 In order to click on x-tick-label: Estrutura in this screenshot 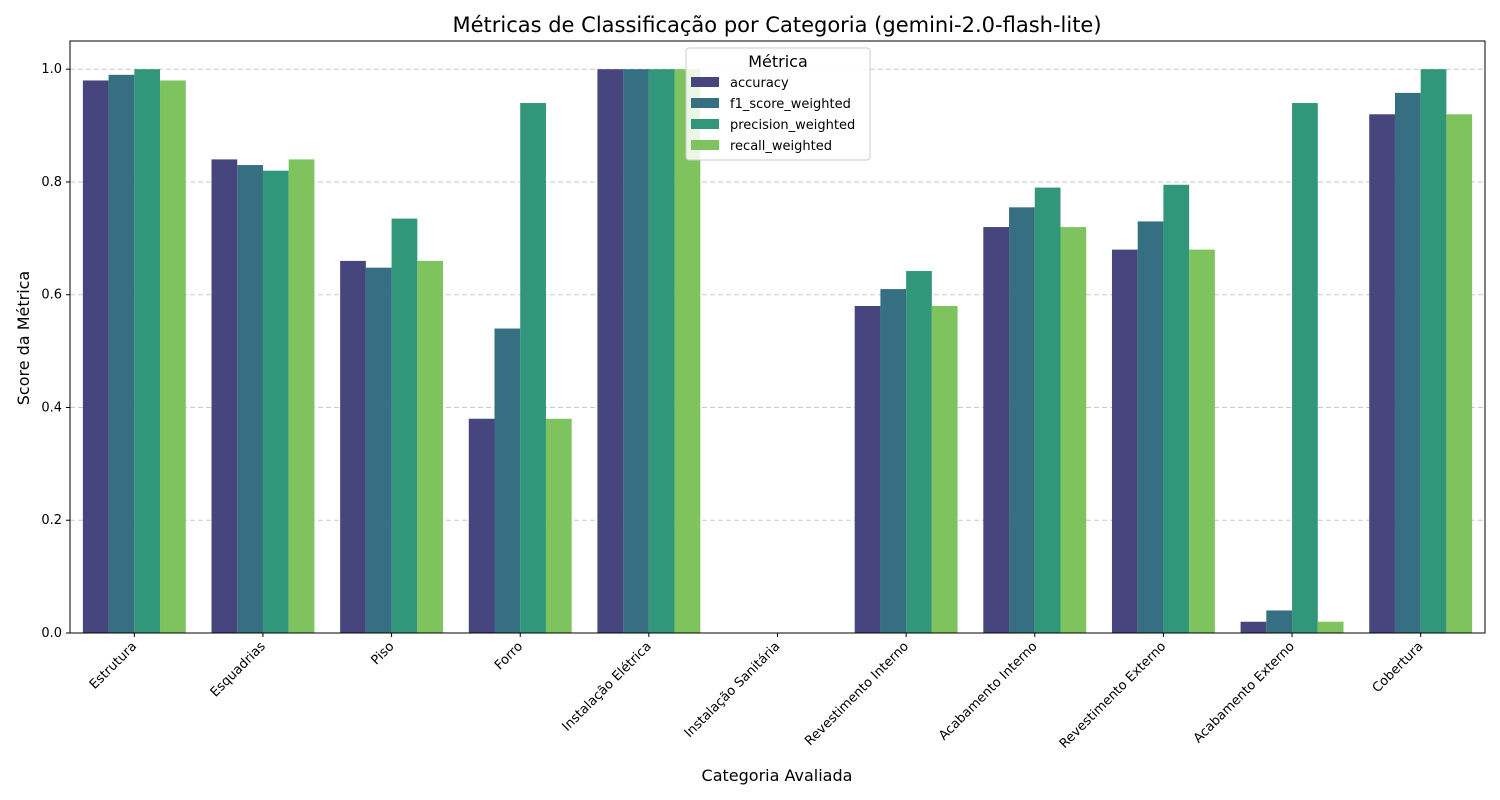, I will do `click(113, 665)`.